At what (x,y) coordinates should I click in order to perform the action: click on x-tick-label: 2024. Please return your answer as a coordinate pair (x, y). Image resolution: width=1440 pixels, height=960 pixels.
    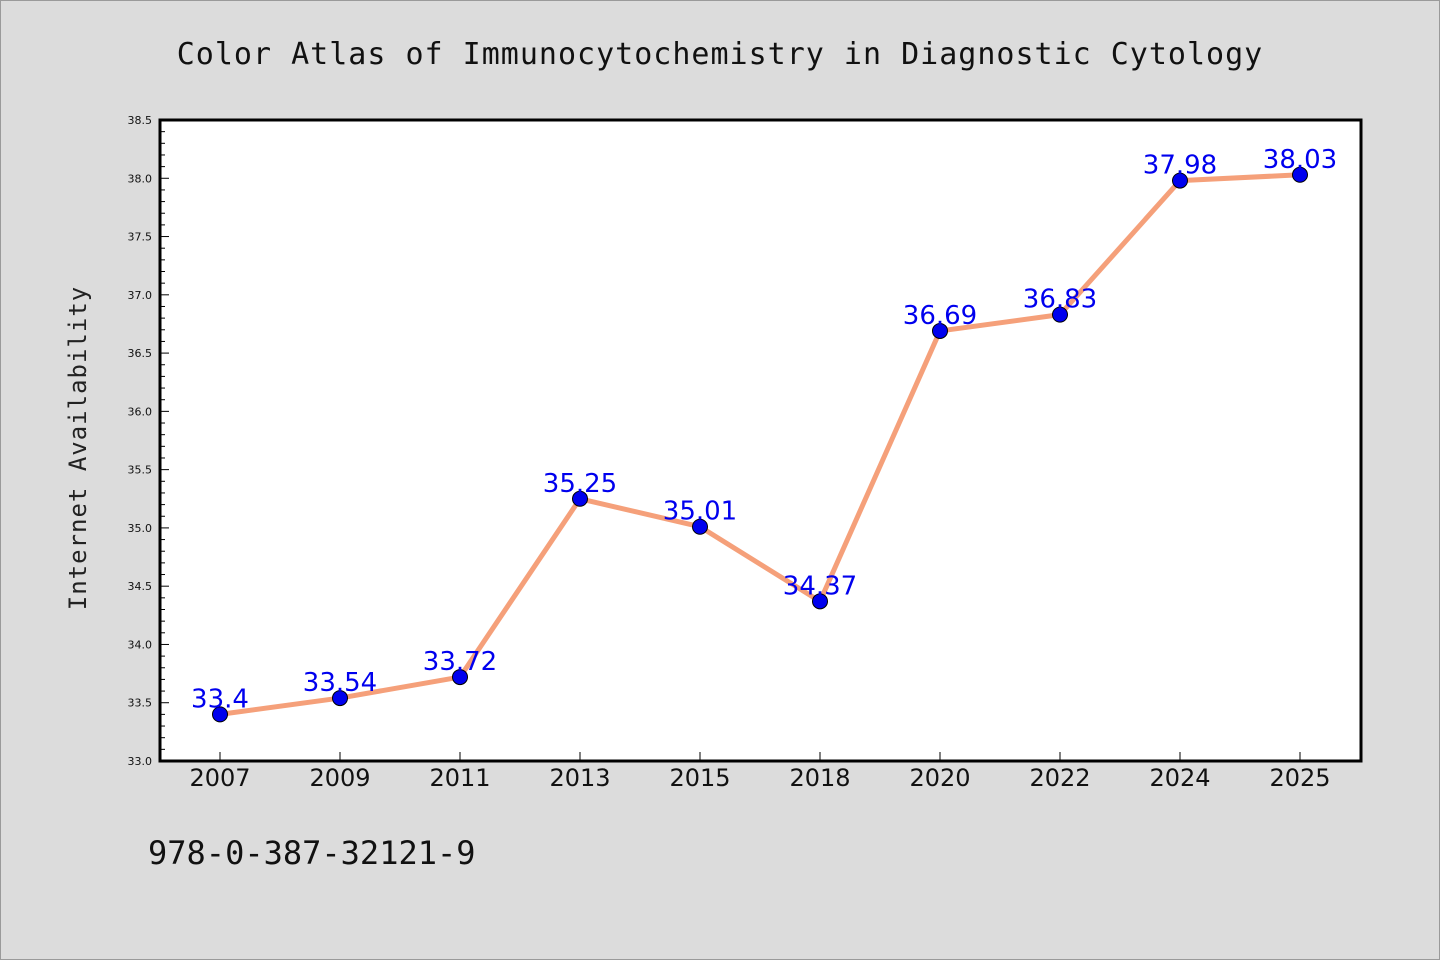
    Looking at the image, I should click on (1179, 778).